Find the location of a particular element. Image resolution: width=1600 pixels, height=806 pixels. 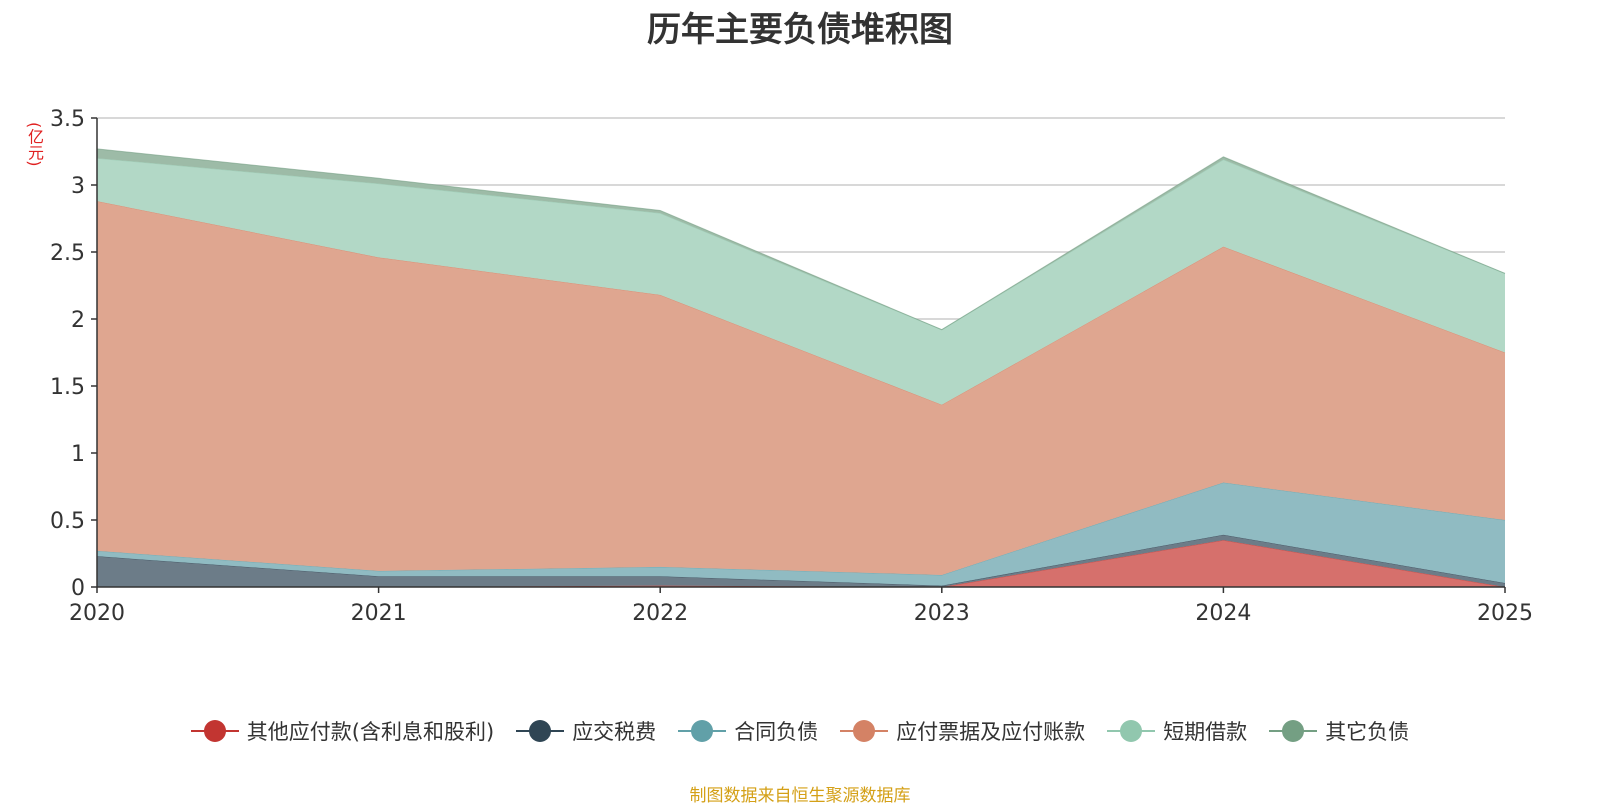

legend-item: 应付票据及应付账款 is located at coordinates (962, 731).